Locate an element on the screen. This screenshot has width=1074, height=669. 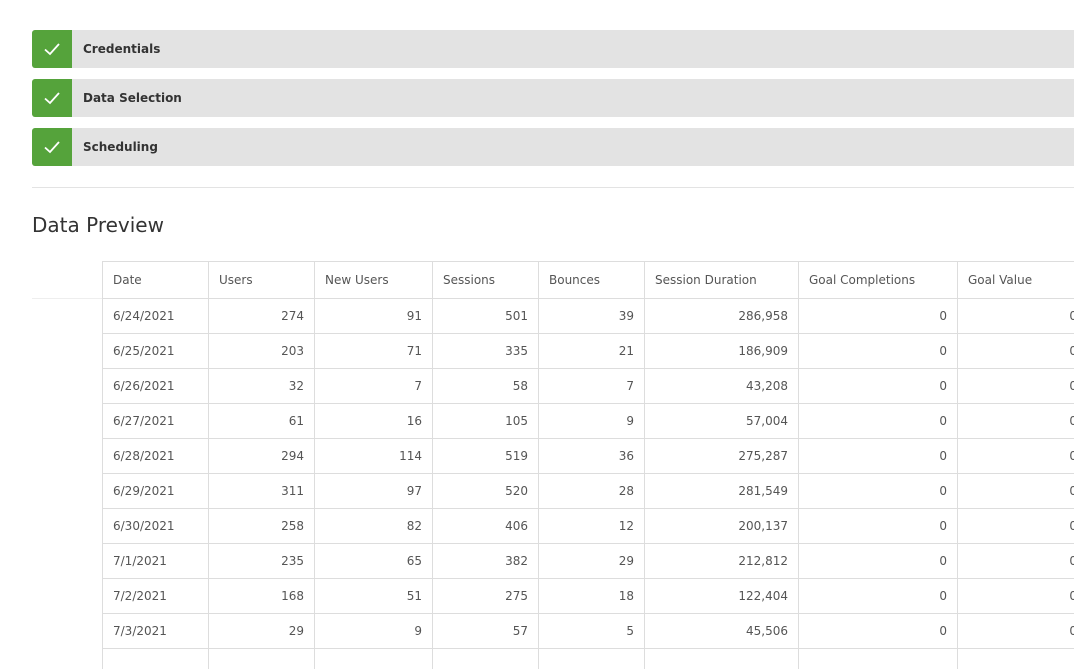
table-cell: 51 is located at coordinates (373, 596).